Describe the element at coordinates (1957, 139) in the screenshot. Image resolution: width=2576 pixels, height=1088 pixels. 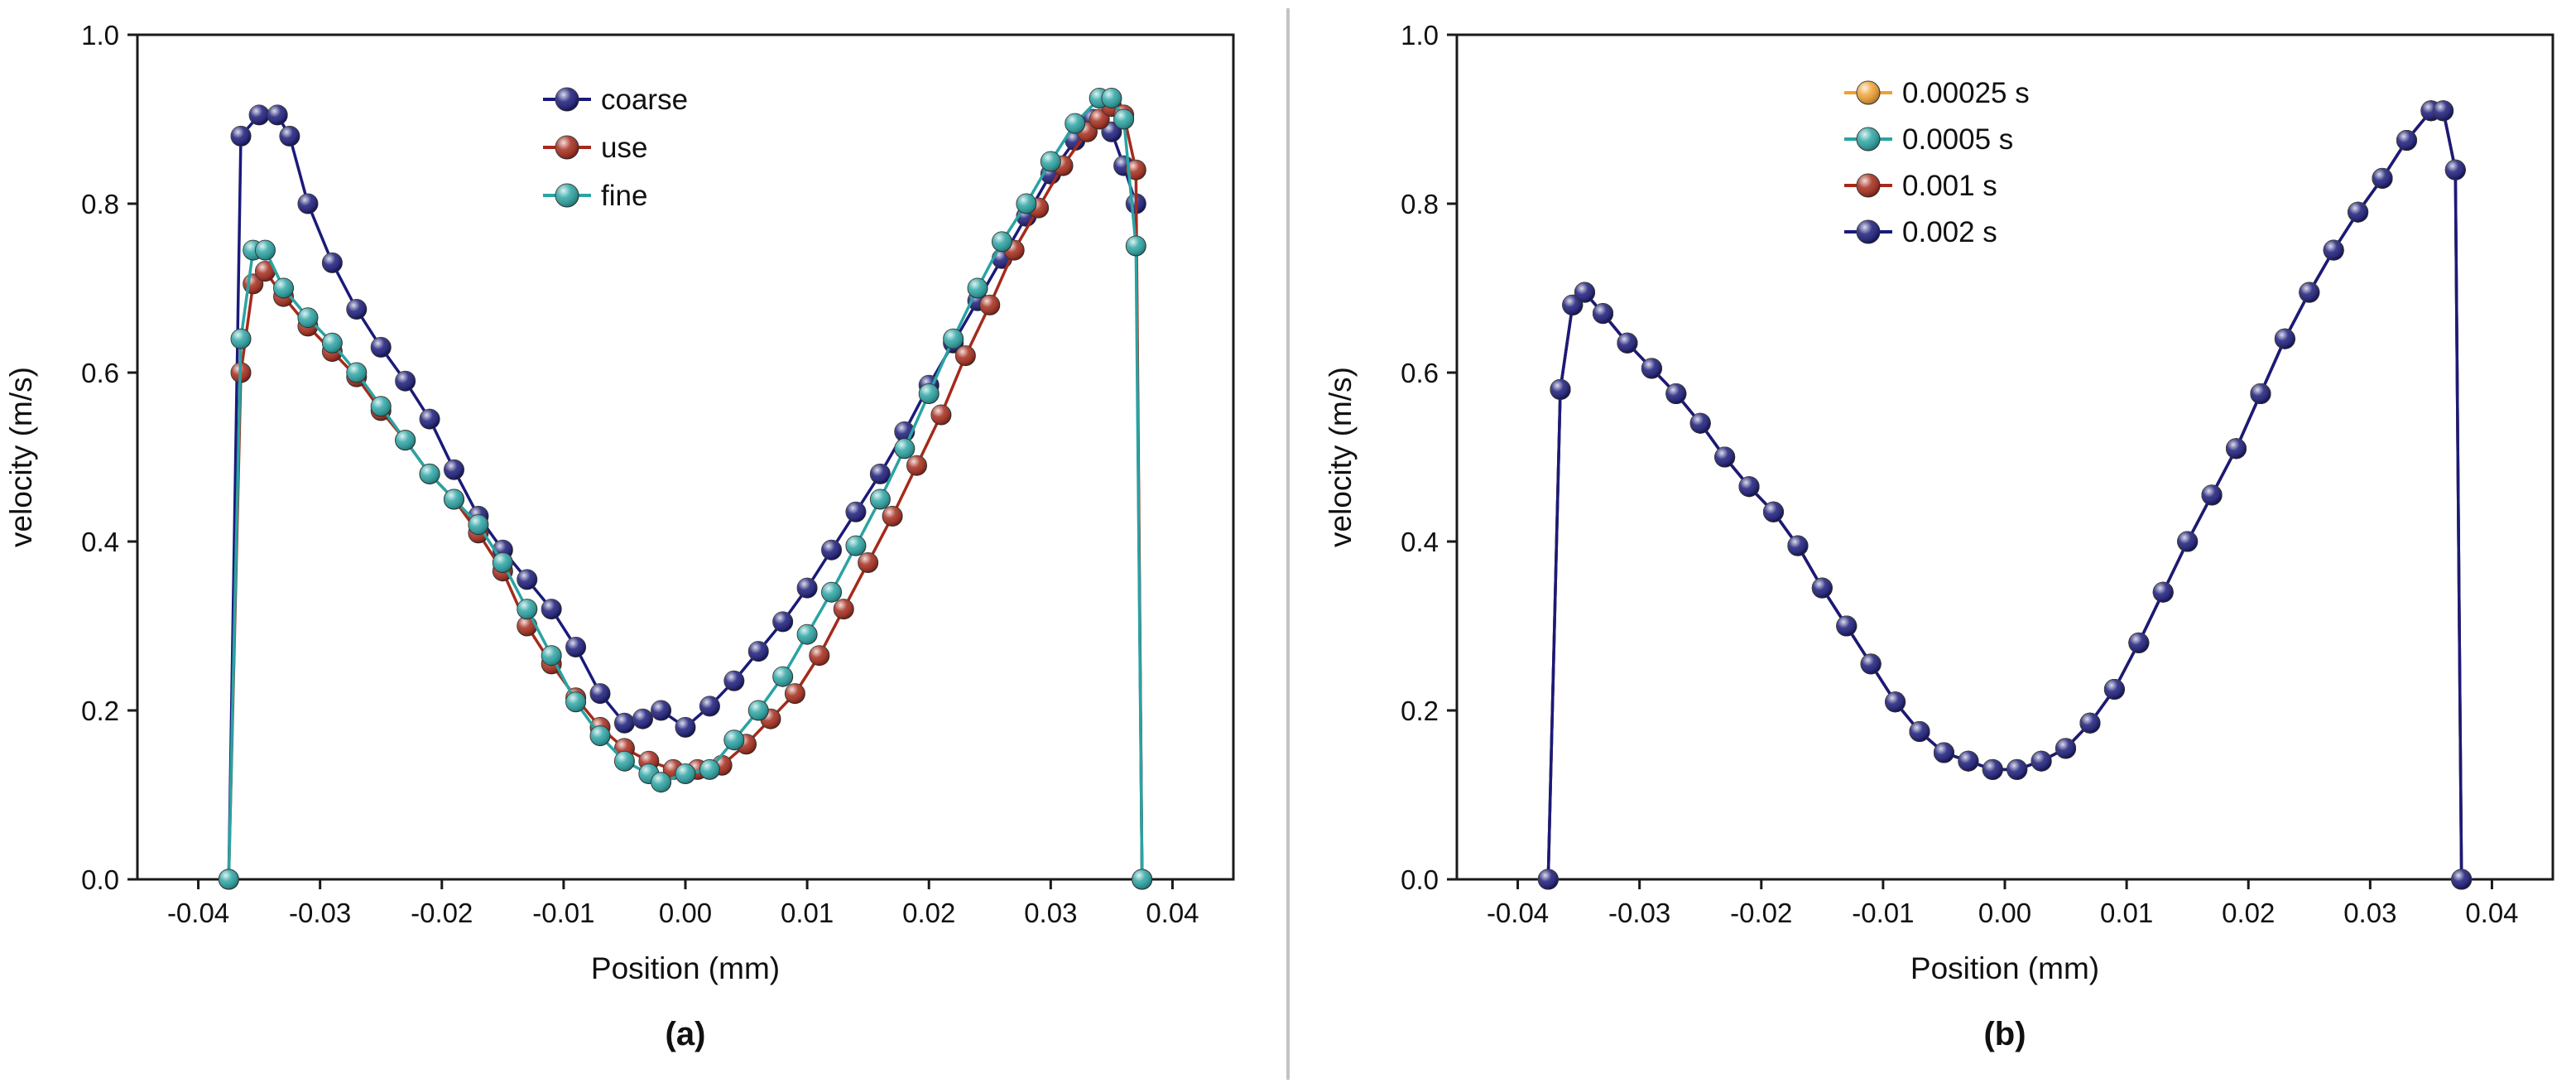
I see `legend-label: 0.0005 s` at that location.